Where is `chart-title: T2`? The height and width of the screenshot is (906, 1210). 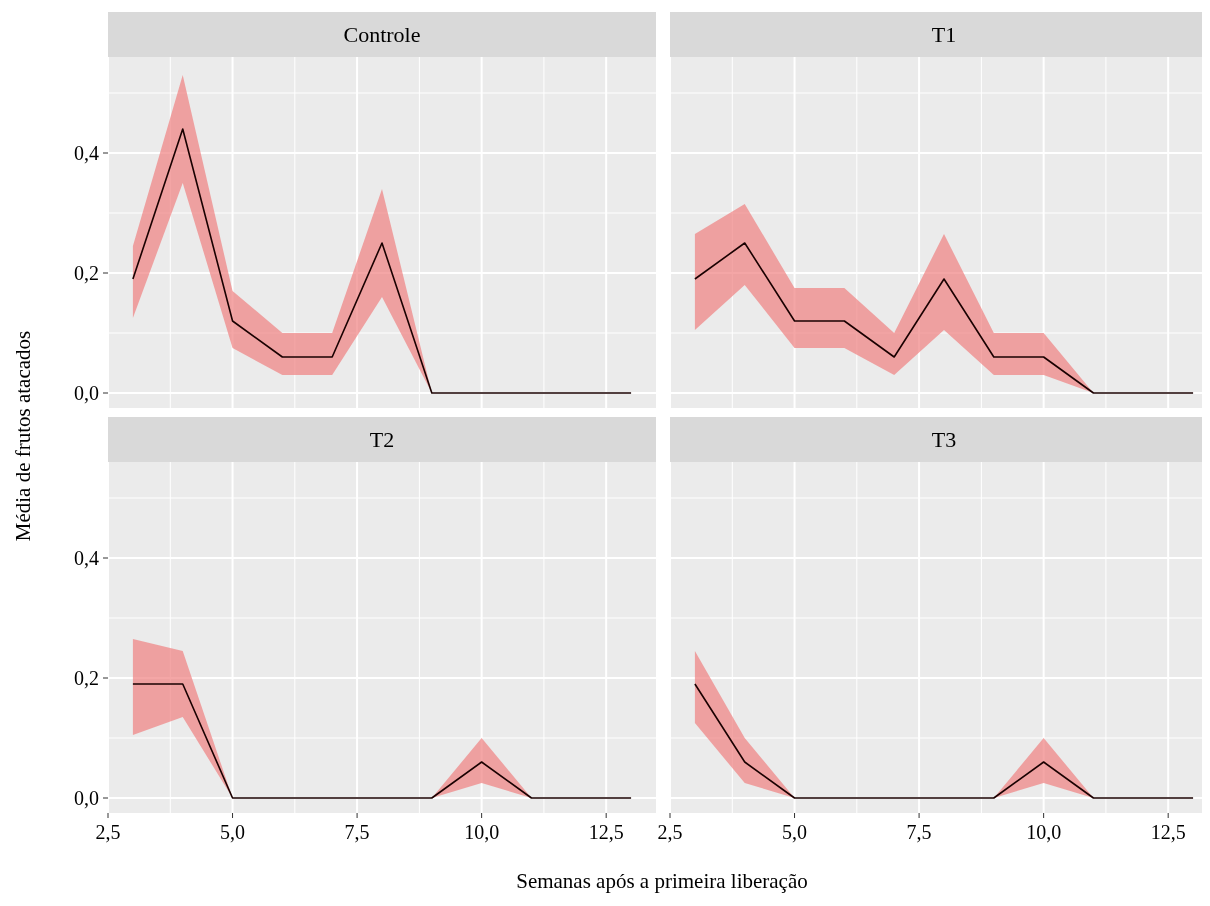 chart-title: T2 is located at coordinates (382, 439).